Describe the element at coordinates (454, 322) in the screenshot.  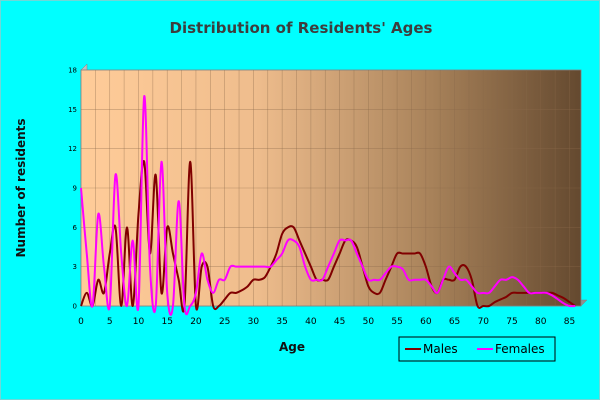
I see `x-tick-label: 65` at that location.